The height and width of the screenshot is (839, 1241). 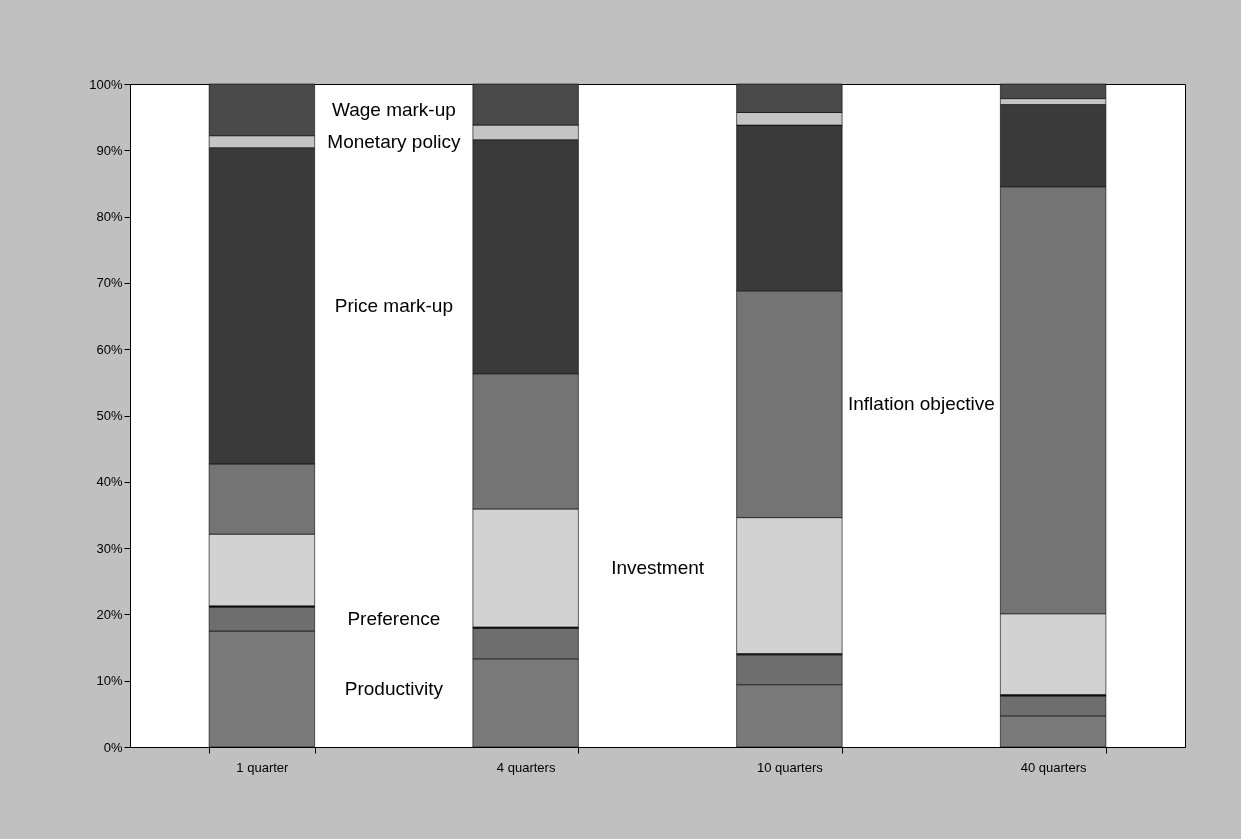 I want to click on y-tick-label: 50%, so click(x=109, y=415).